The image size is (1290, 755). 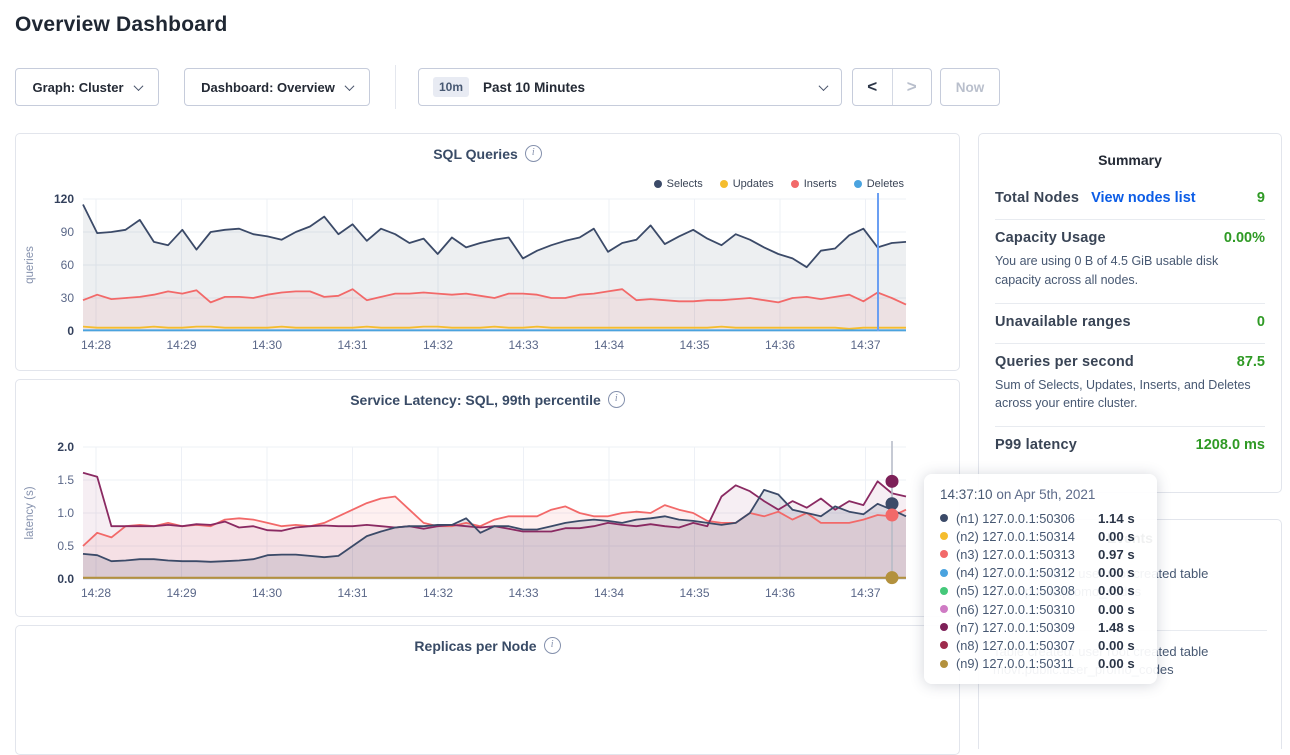 What do you see at coordinates (878, 184) in the screenshot?
I see `legend-item-deletes: Deletes` at bounding box center [878, 184].